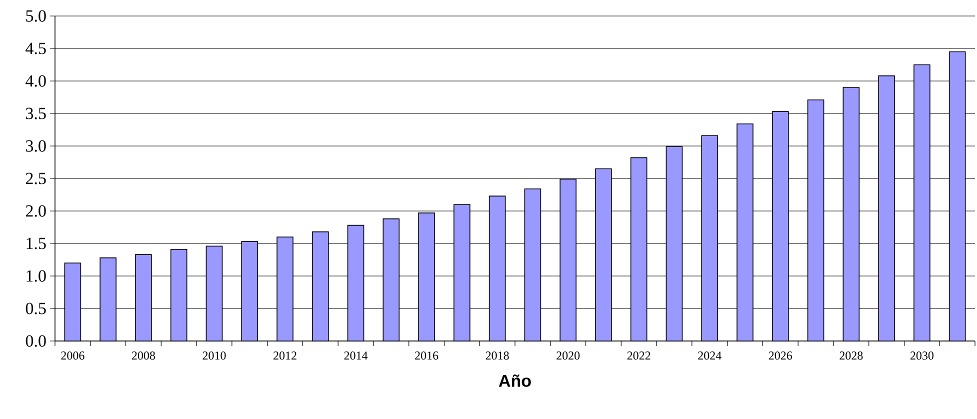 The height and width of the screenshot is (419, 977). What do you see at coordinates (36, 146) in the screenshot?
I see `y-tick-label: 3.0` at bounding box center [36, 146].